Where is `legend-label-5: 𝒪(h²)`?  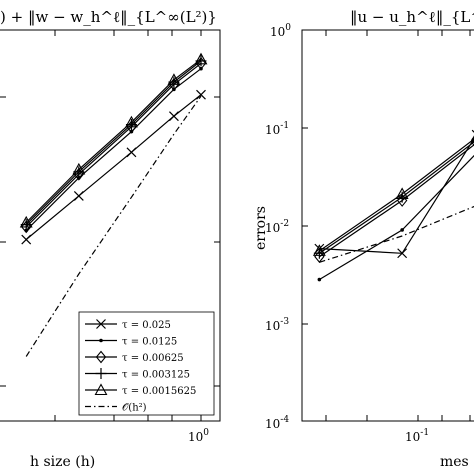 legend-label-5: 𝒪(h²) is located at coordinates (134, 408).